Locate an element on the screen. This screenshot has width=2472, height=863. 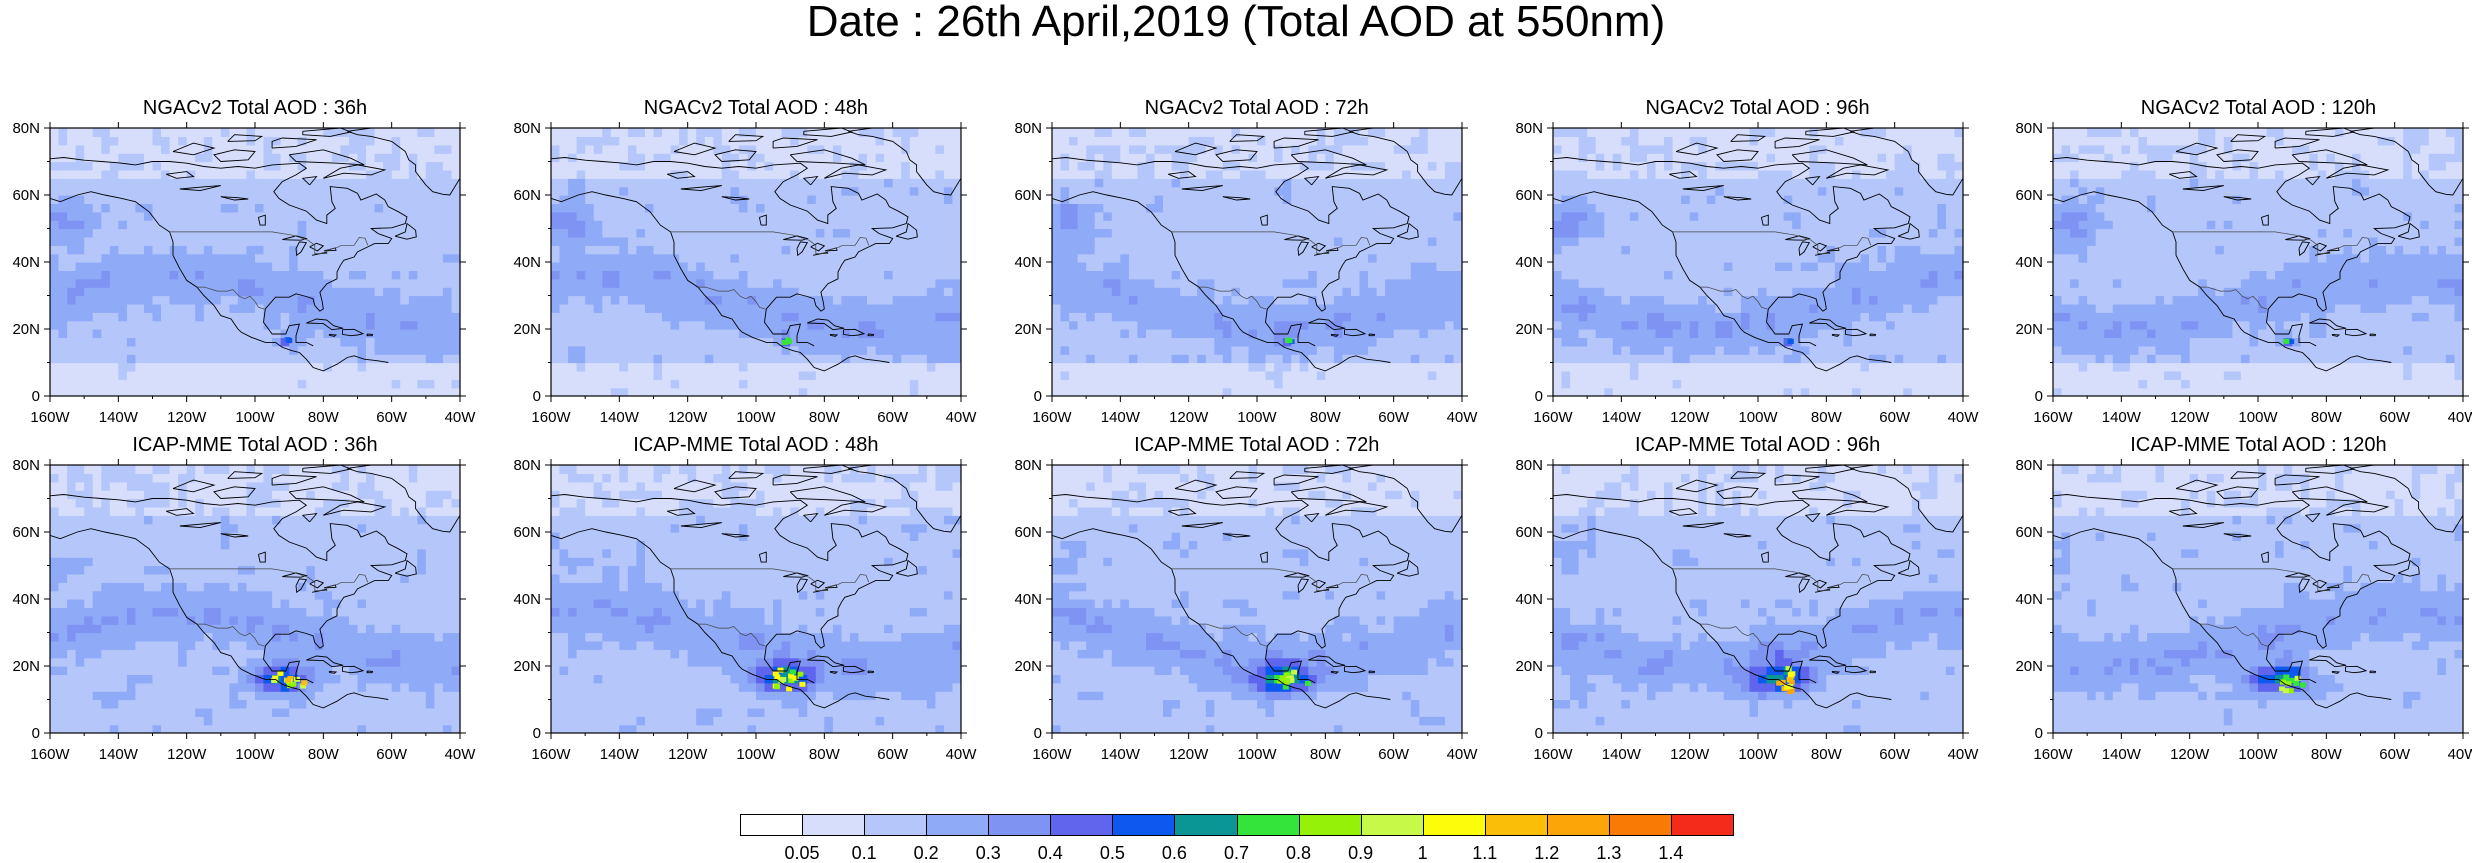
colorbar-tick-label: 0.3 is located at coordinates (988, 853).